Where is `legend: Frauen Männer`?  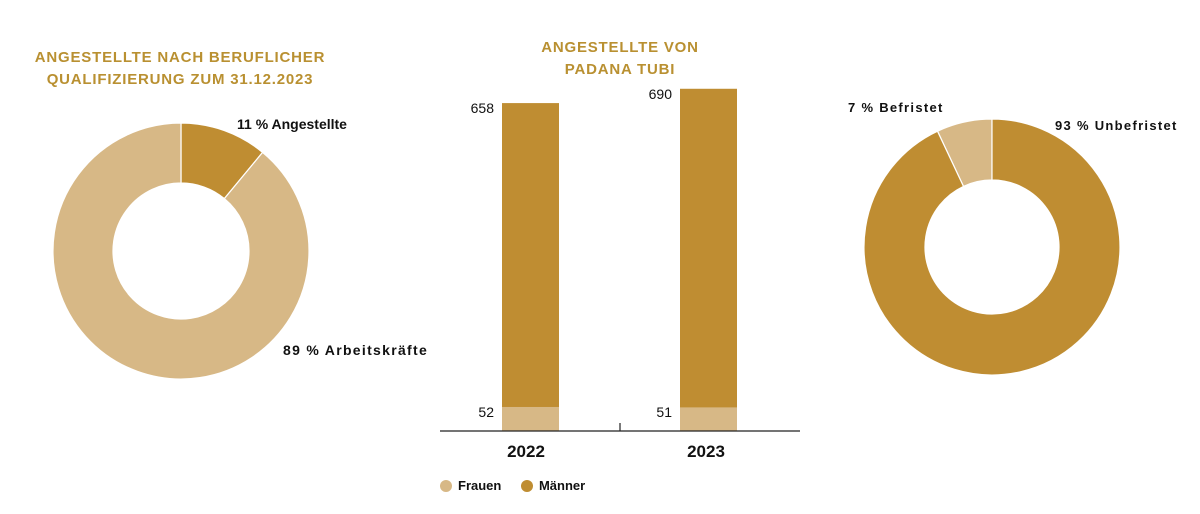 legend: Frauen Männer is located at coordinates (520, 486).